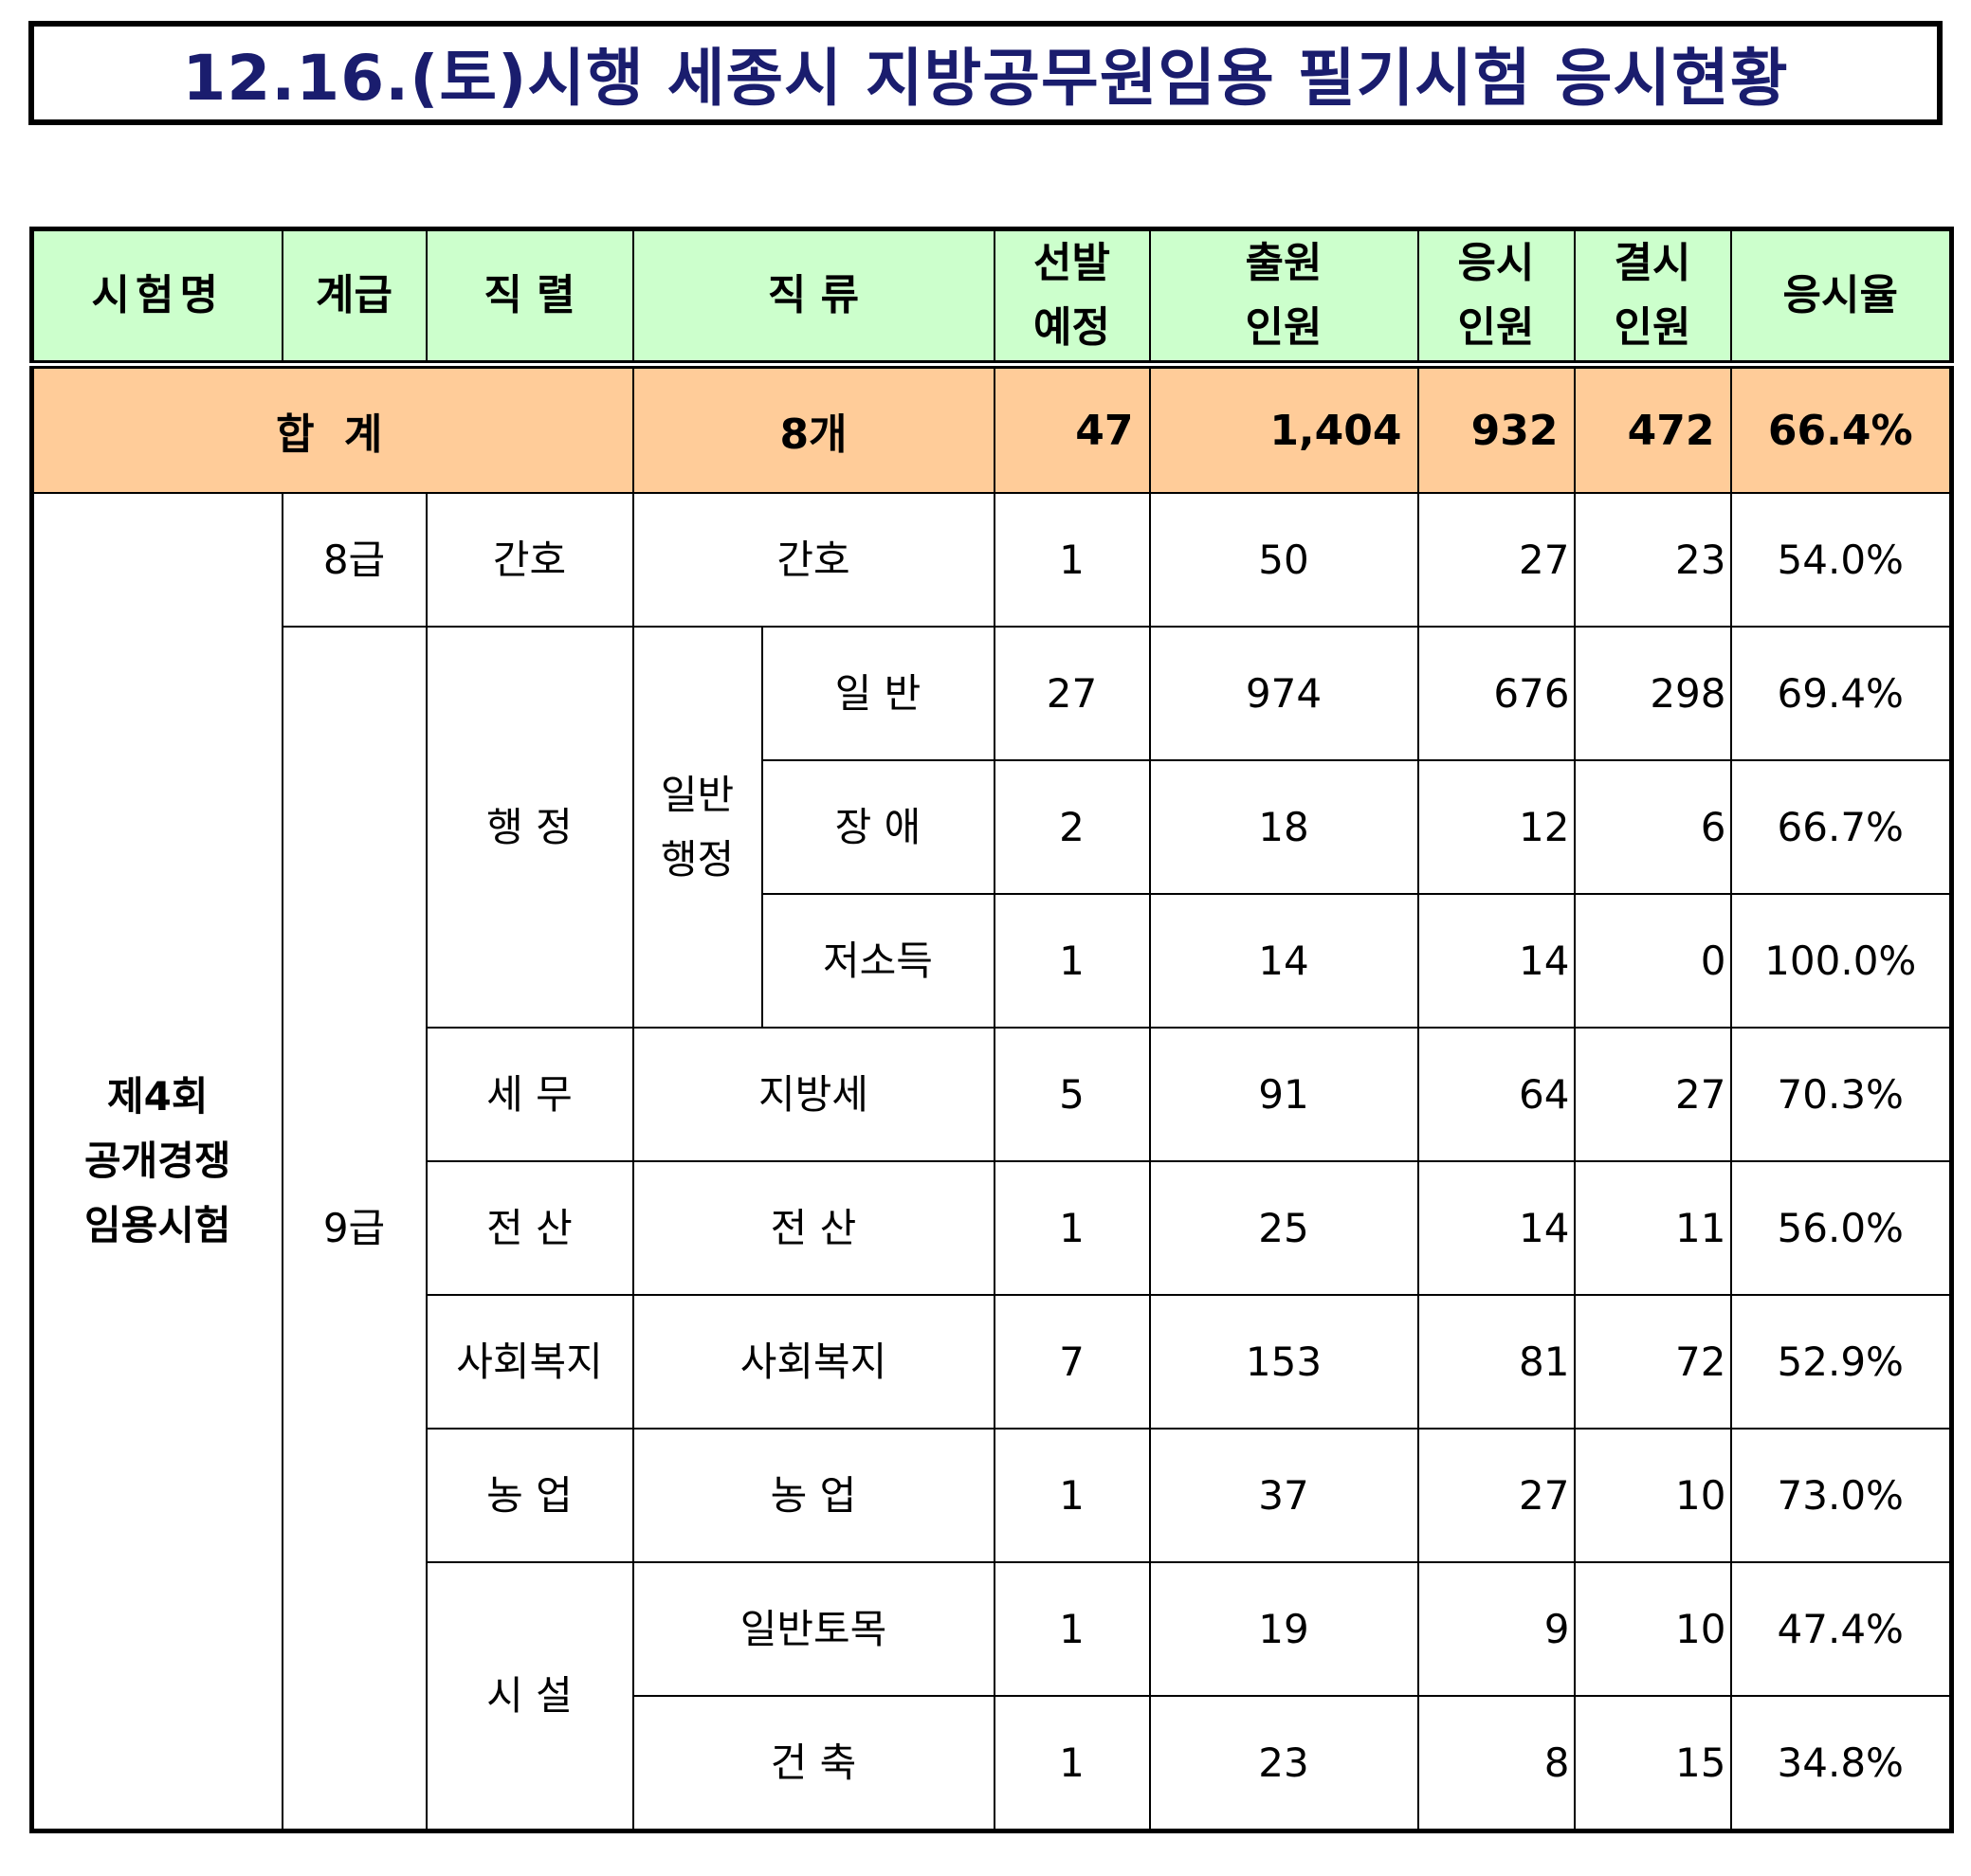 Image resolution: width=1971 pixels, height=1876 pixels. Describe the element at coordinates (1283, 1362) in the screenshot. I see `applicants-cell: 153` at that location.